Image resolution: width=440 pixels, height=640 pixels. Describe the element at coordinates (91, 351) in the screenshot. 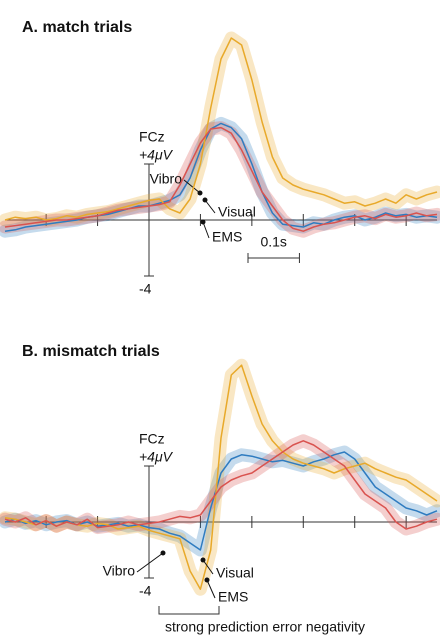

I see `panel-title: B. mismatch trials` at that location.